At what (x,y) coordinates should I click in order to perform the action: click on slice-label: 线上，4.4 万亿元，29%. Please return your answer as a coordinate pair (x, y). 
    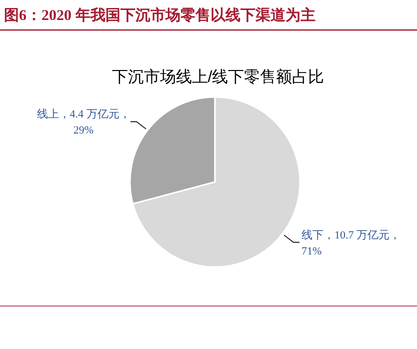
    Looking at the image, I should click on (83, 122).